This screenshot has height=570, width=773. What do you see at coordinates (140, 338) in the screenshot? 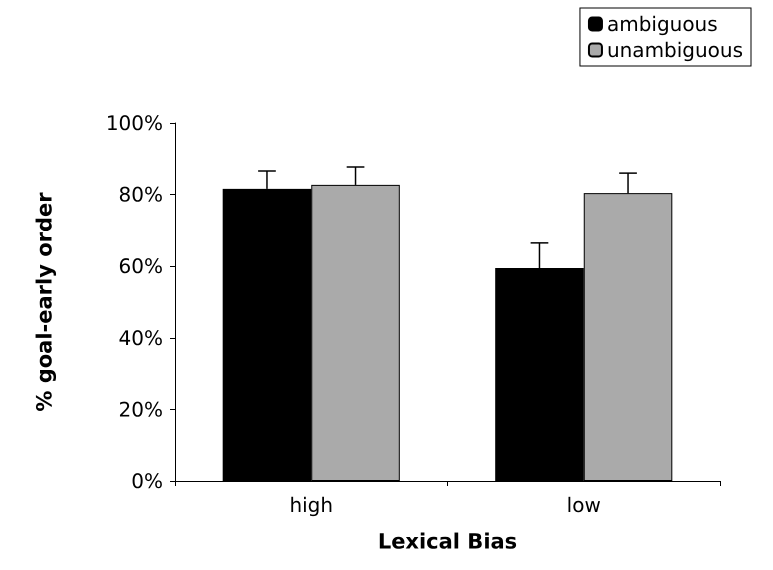
I see `y-tick-label: 40%` at bounding box center [140, 338].